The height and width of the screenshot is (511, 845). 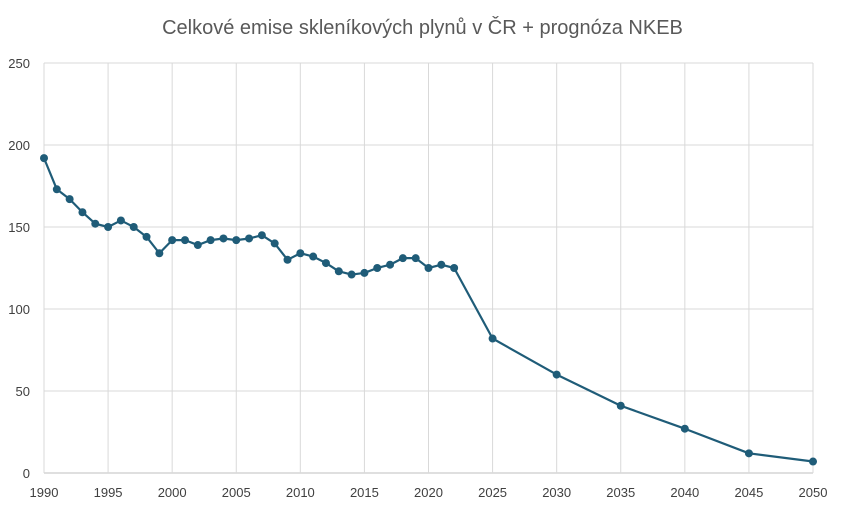 I want to click on x-tick-label: 2025, so click(x=492, y=492).